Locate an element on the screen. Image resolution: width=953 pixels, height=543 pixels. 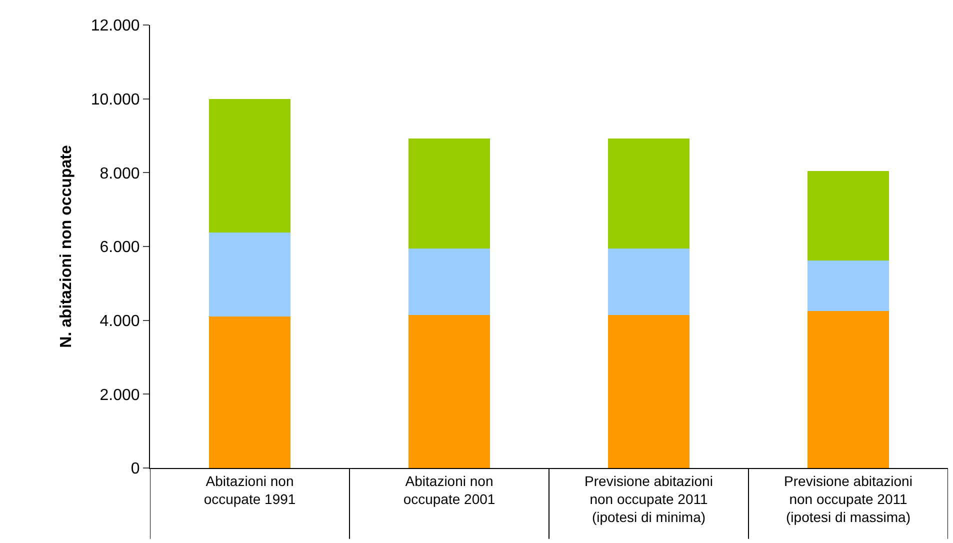
y-axis-title: N. abitazioni non occupate is located at coordinates (66, 246).